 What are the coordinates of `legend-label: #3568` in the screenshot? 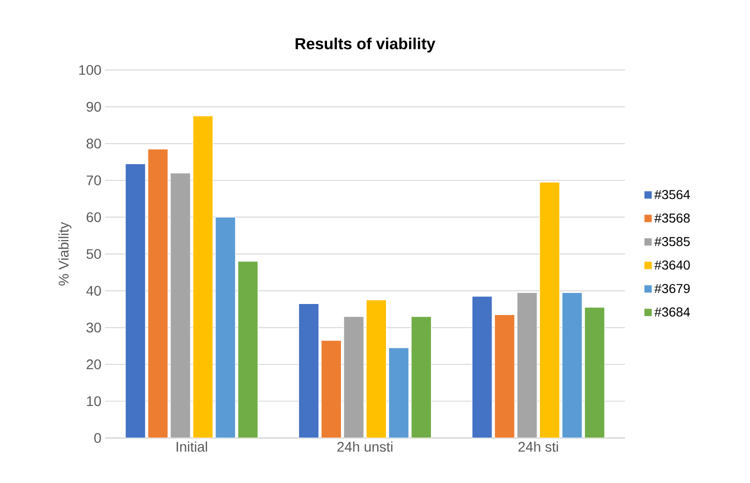 It's located at (672, 218).